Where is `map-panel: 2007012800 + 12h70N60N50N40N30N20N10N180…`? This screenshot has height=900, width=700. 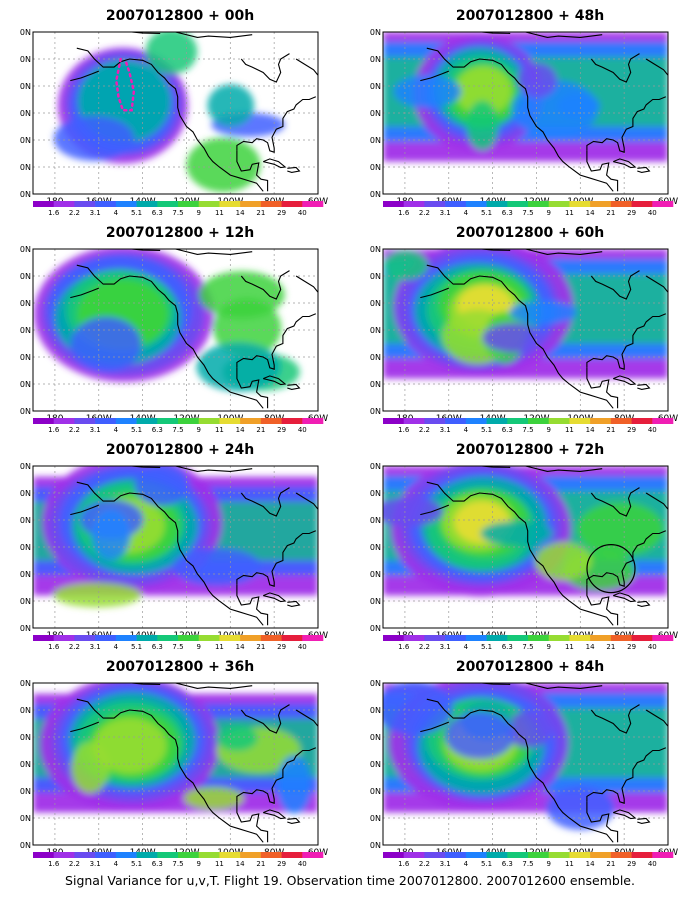
map-panel: 2007012800 + 12h70N60N50N40N30N20N10N180… is located at coordinates (180, 332).